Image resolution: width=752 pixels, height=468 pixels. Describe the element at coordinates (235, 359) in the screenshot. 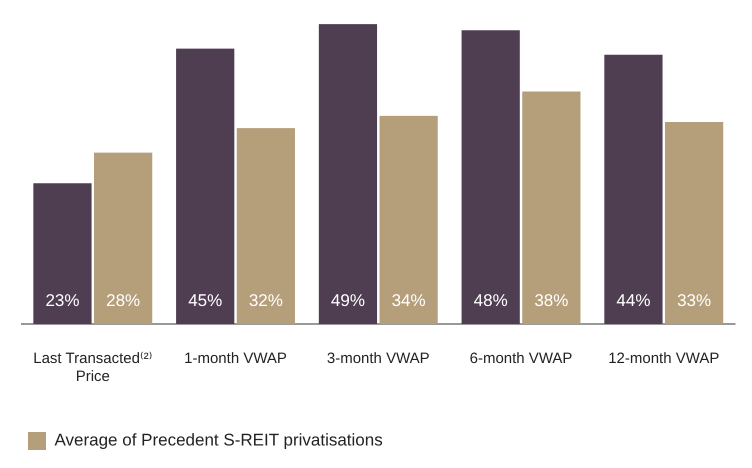

I see `x-tick-label: 1-month VWAP` at that location.